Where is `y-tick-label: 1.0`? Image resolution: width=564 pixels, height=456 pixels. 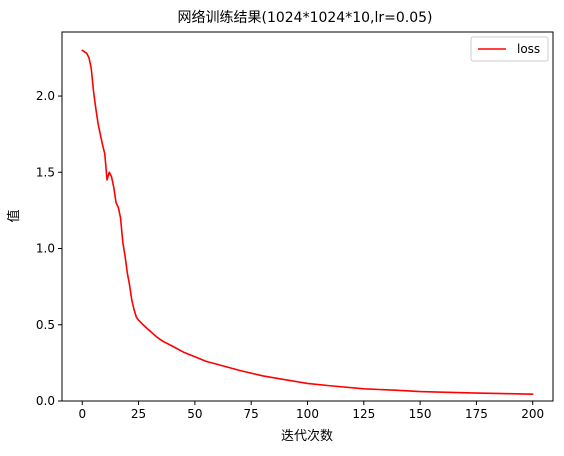
y-tick-label: 1.0 is located at coordinates (45, 249).